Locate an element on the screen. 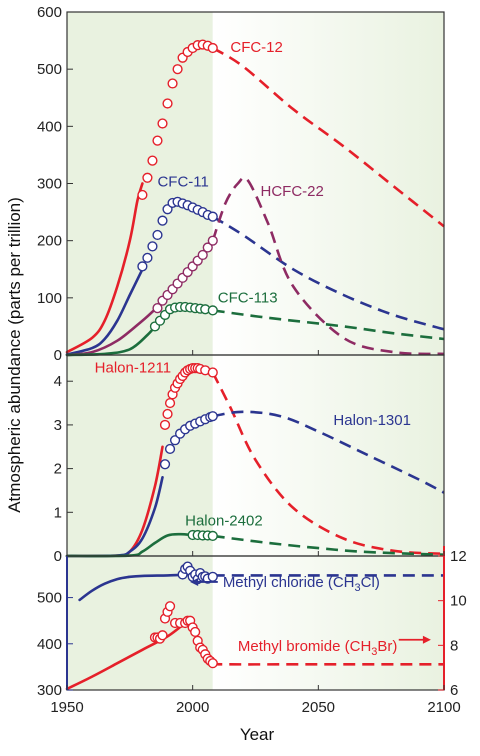  xtick-label-1: 2000 is located at coordinates (192, 707).